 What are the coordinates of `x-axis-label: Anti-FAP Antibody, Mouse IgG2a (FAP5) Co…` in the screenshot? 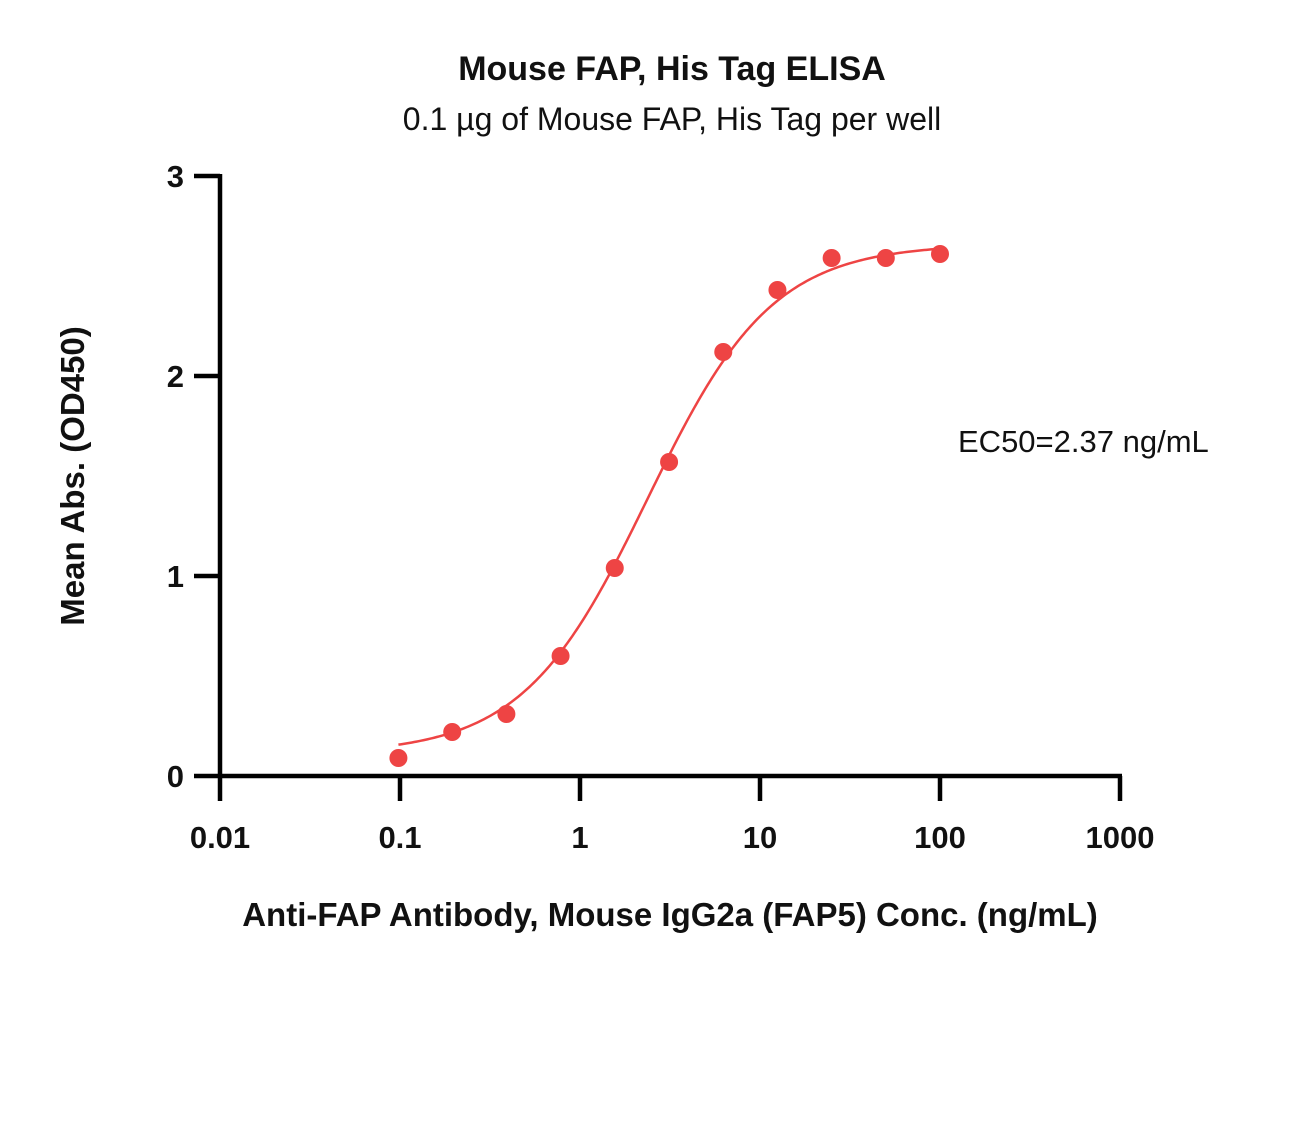 It's located at (670, 914).